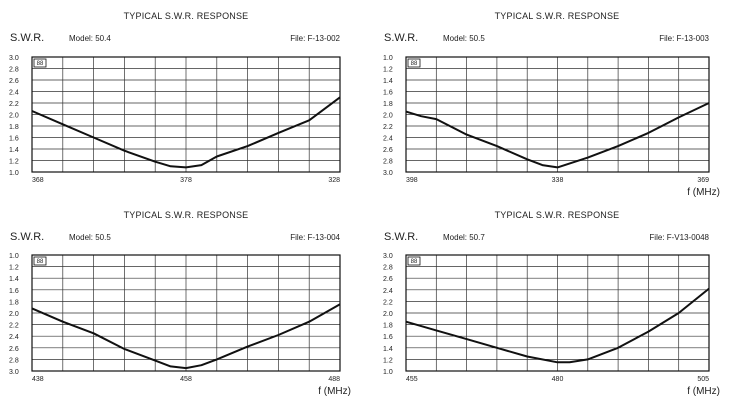  I want to click on file-label: File: F-13-004, so click(315, 237).